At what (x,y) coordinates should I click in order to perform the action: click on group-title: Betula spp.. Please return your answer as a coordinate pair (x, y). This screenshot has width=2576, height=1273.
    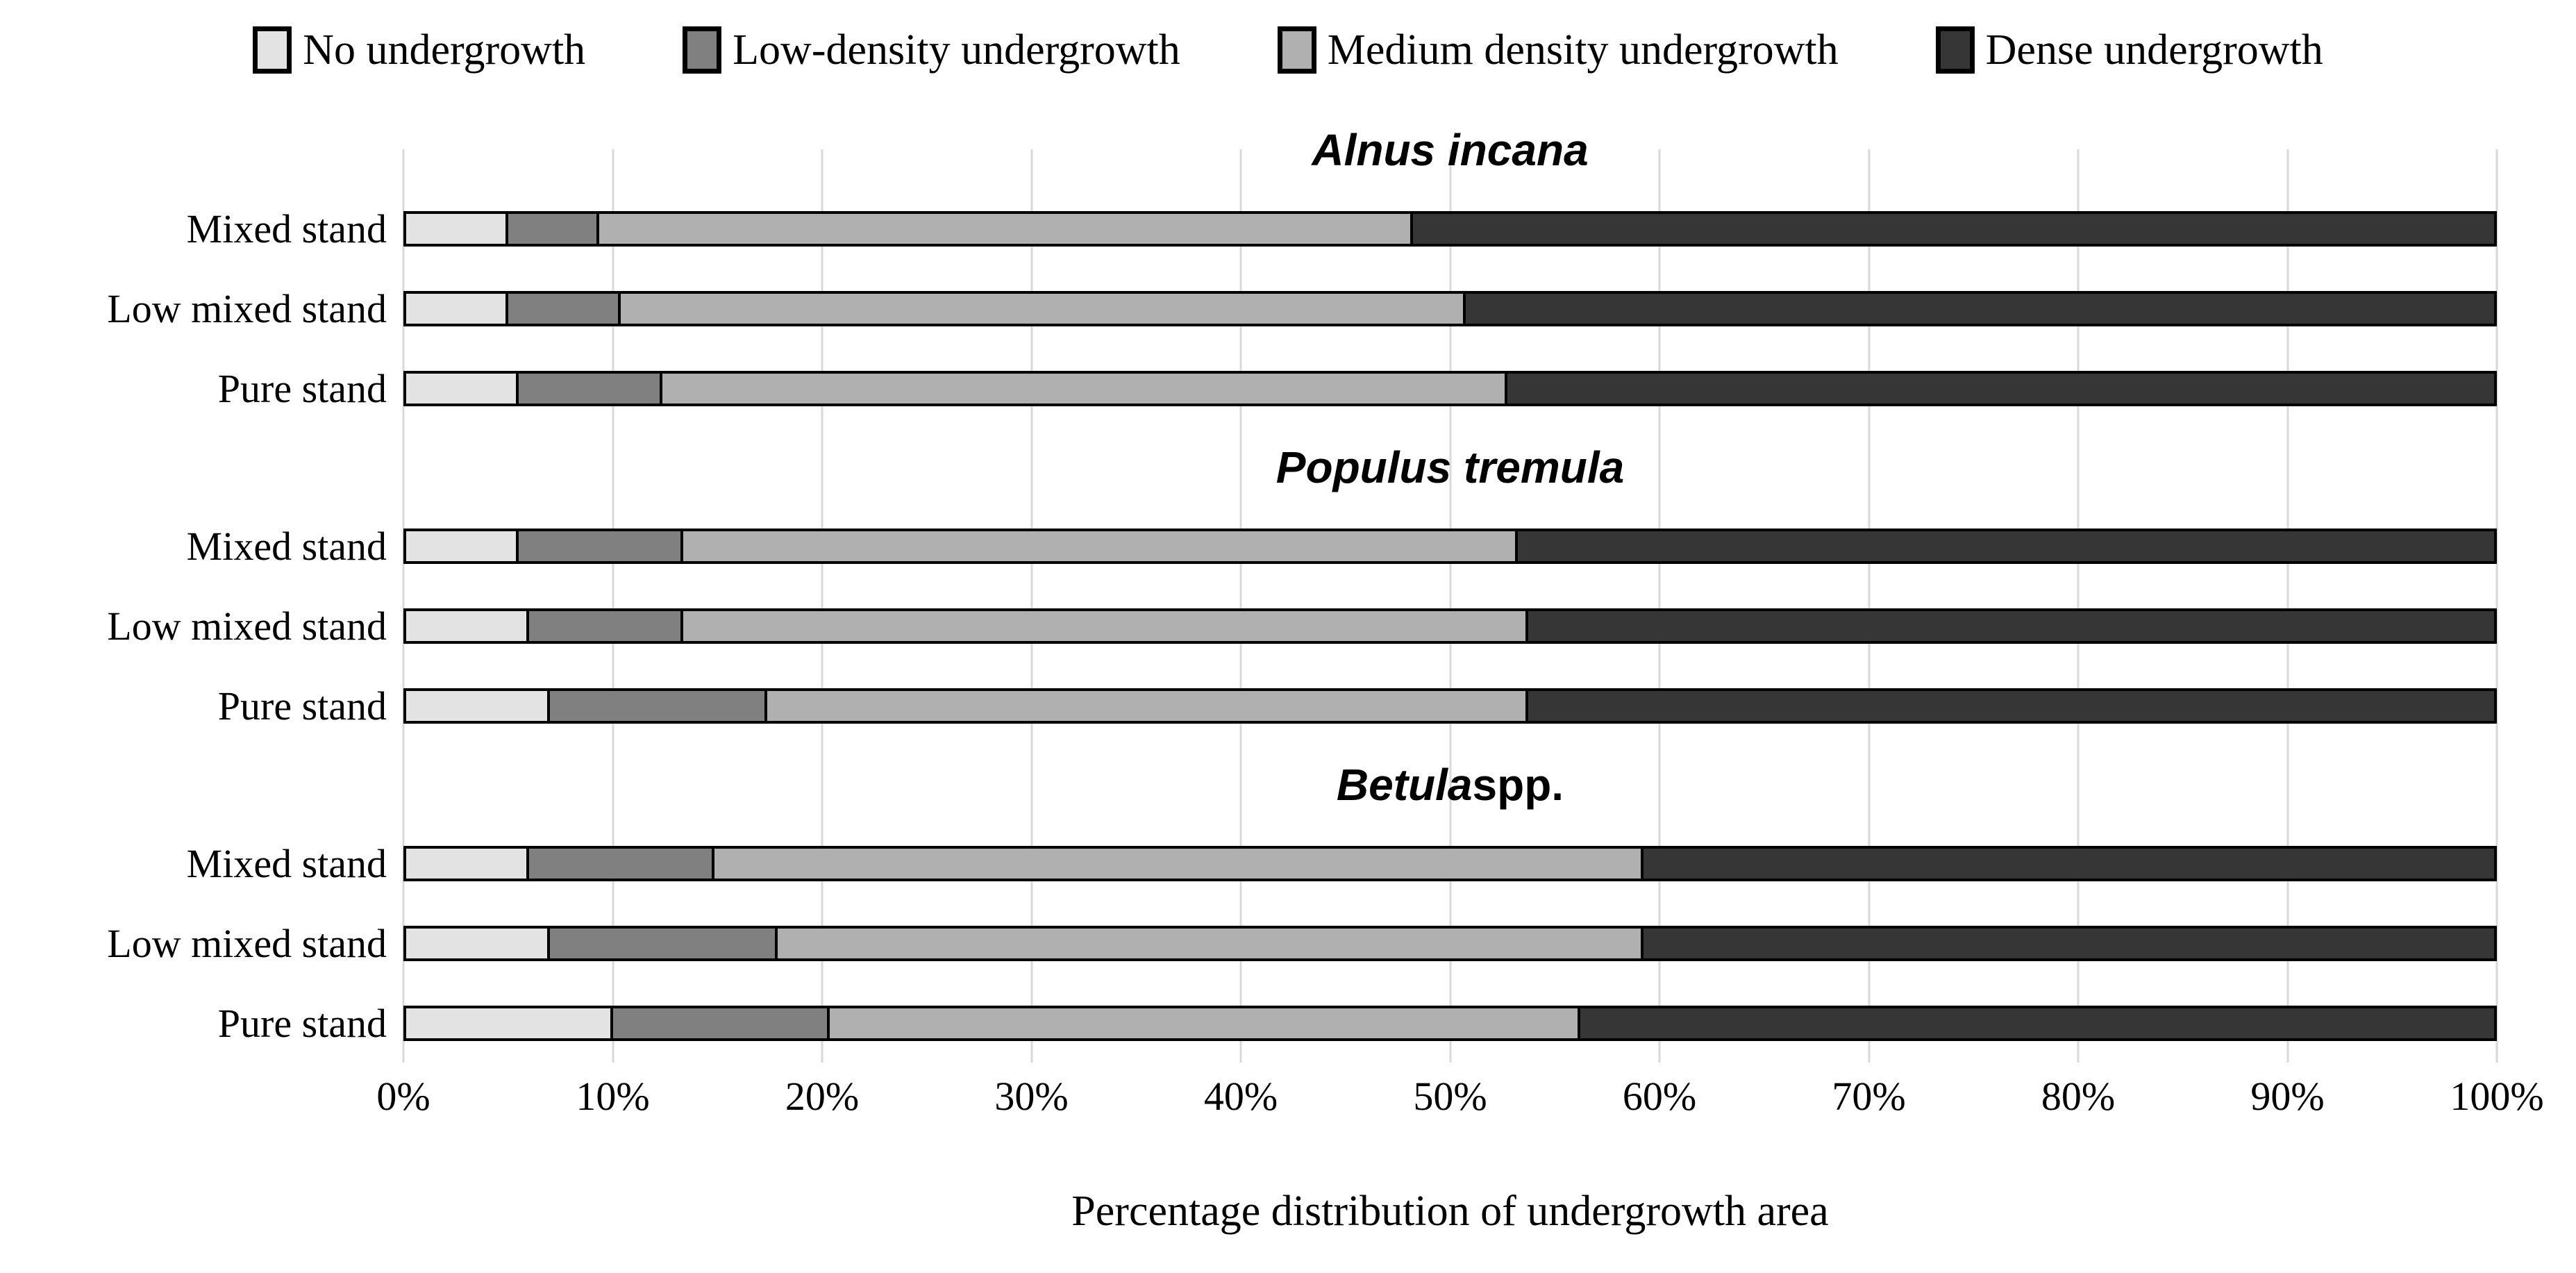
    Looking at the image, I should click on (1450, 785).